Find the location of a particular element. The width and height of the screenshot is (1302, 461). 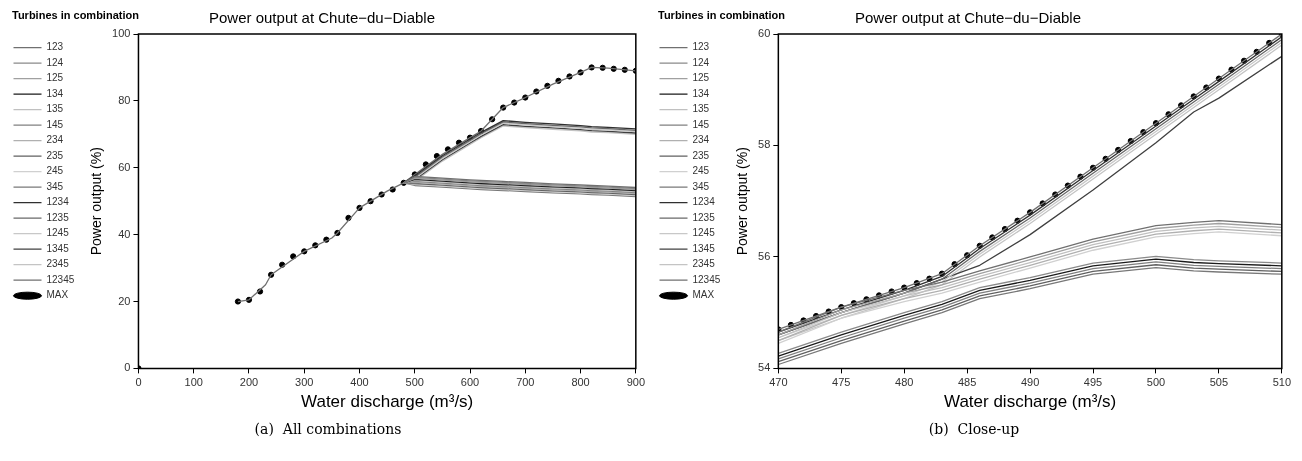

x-tick-label: 485 is located at coordinates (967, 382).